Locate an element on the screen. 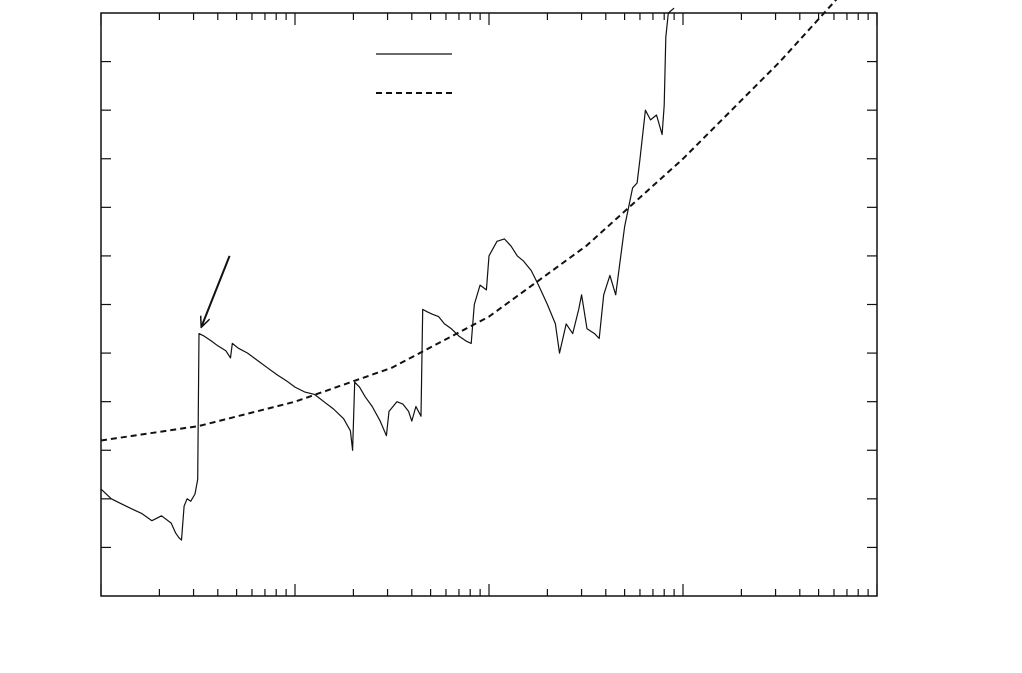  annotation-layer is located at coordinates (216, 290).